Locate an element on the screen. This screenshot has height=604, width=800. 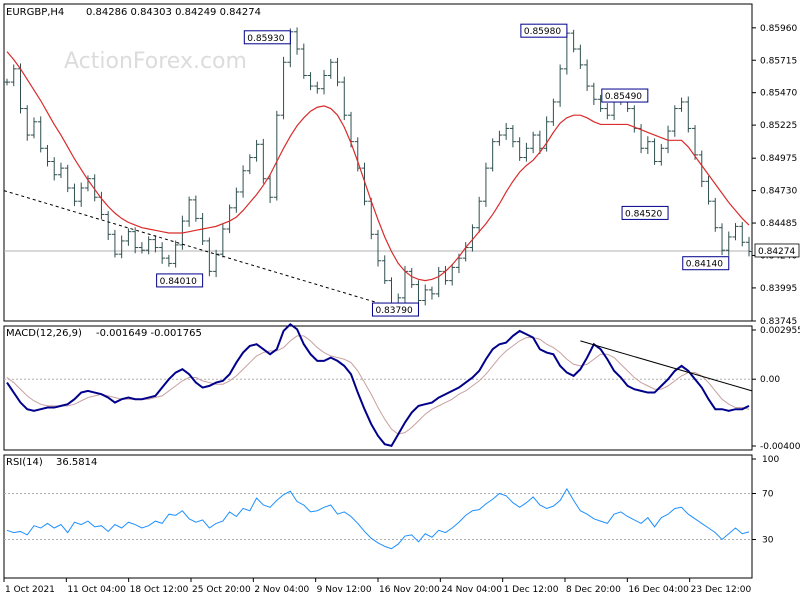
annotation-label: 0.84140 is located at coordinates (704, 265).